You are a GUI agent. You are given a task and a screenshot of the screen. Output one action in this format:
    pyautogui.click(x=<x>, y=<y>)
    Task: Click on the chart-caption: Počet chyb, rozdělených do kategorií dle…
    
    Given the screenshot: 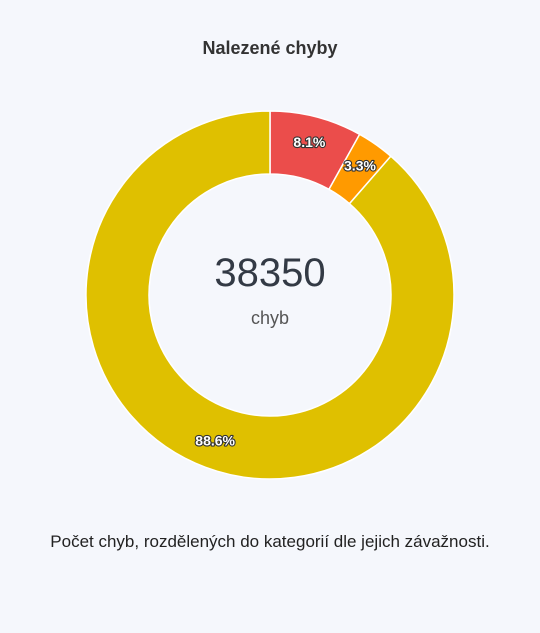 What is the action you would take?
    pyautogui.click(x=270, y=541)
    